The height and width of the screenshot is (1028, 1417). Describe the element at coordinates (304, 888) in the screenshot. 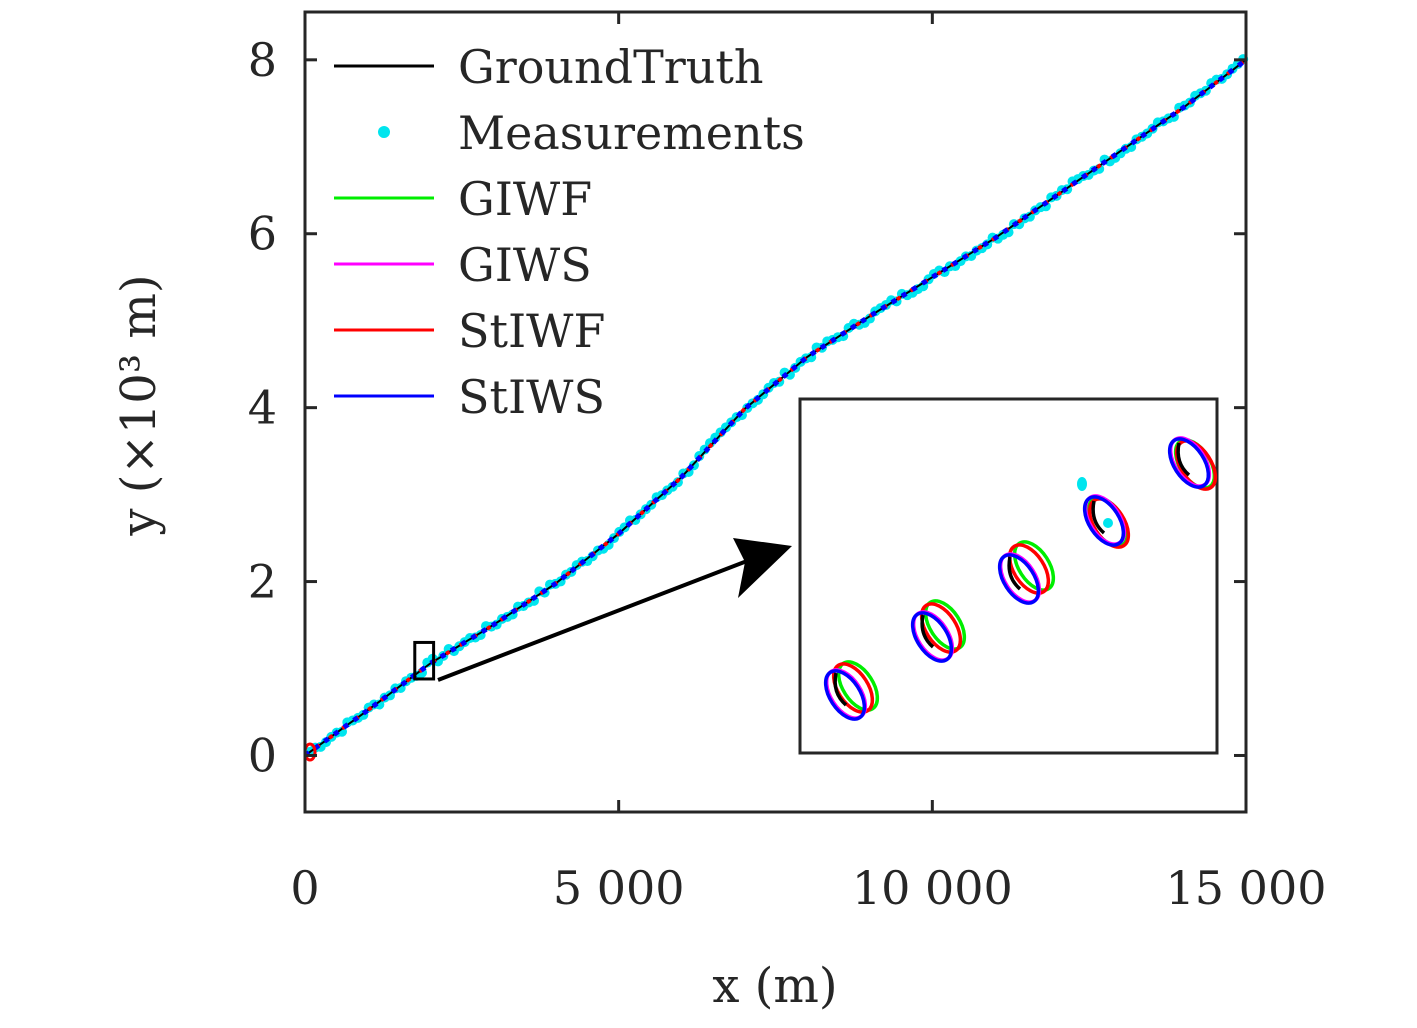

I see `x-tick-label: 0` at that location.